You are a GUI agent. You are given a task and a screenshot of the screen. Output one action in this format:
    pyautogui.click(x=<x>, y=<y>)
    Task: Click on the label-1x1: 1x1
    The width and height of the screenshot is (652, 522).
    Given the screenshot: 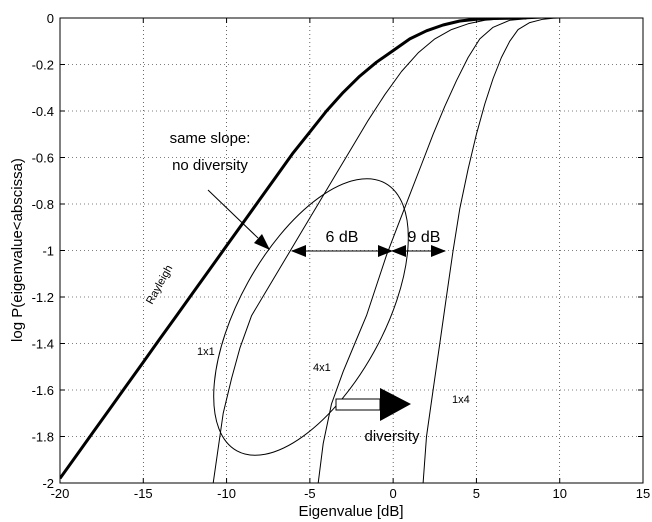 What is the action you would take?
    pyautogui.click(x=206, y=352)
    